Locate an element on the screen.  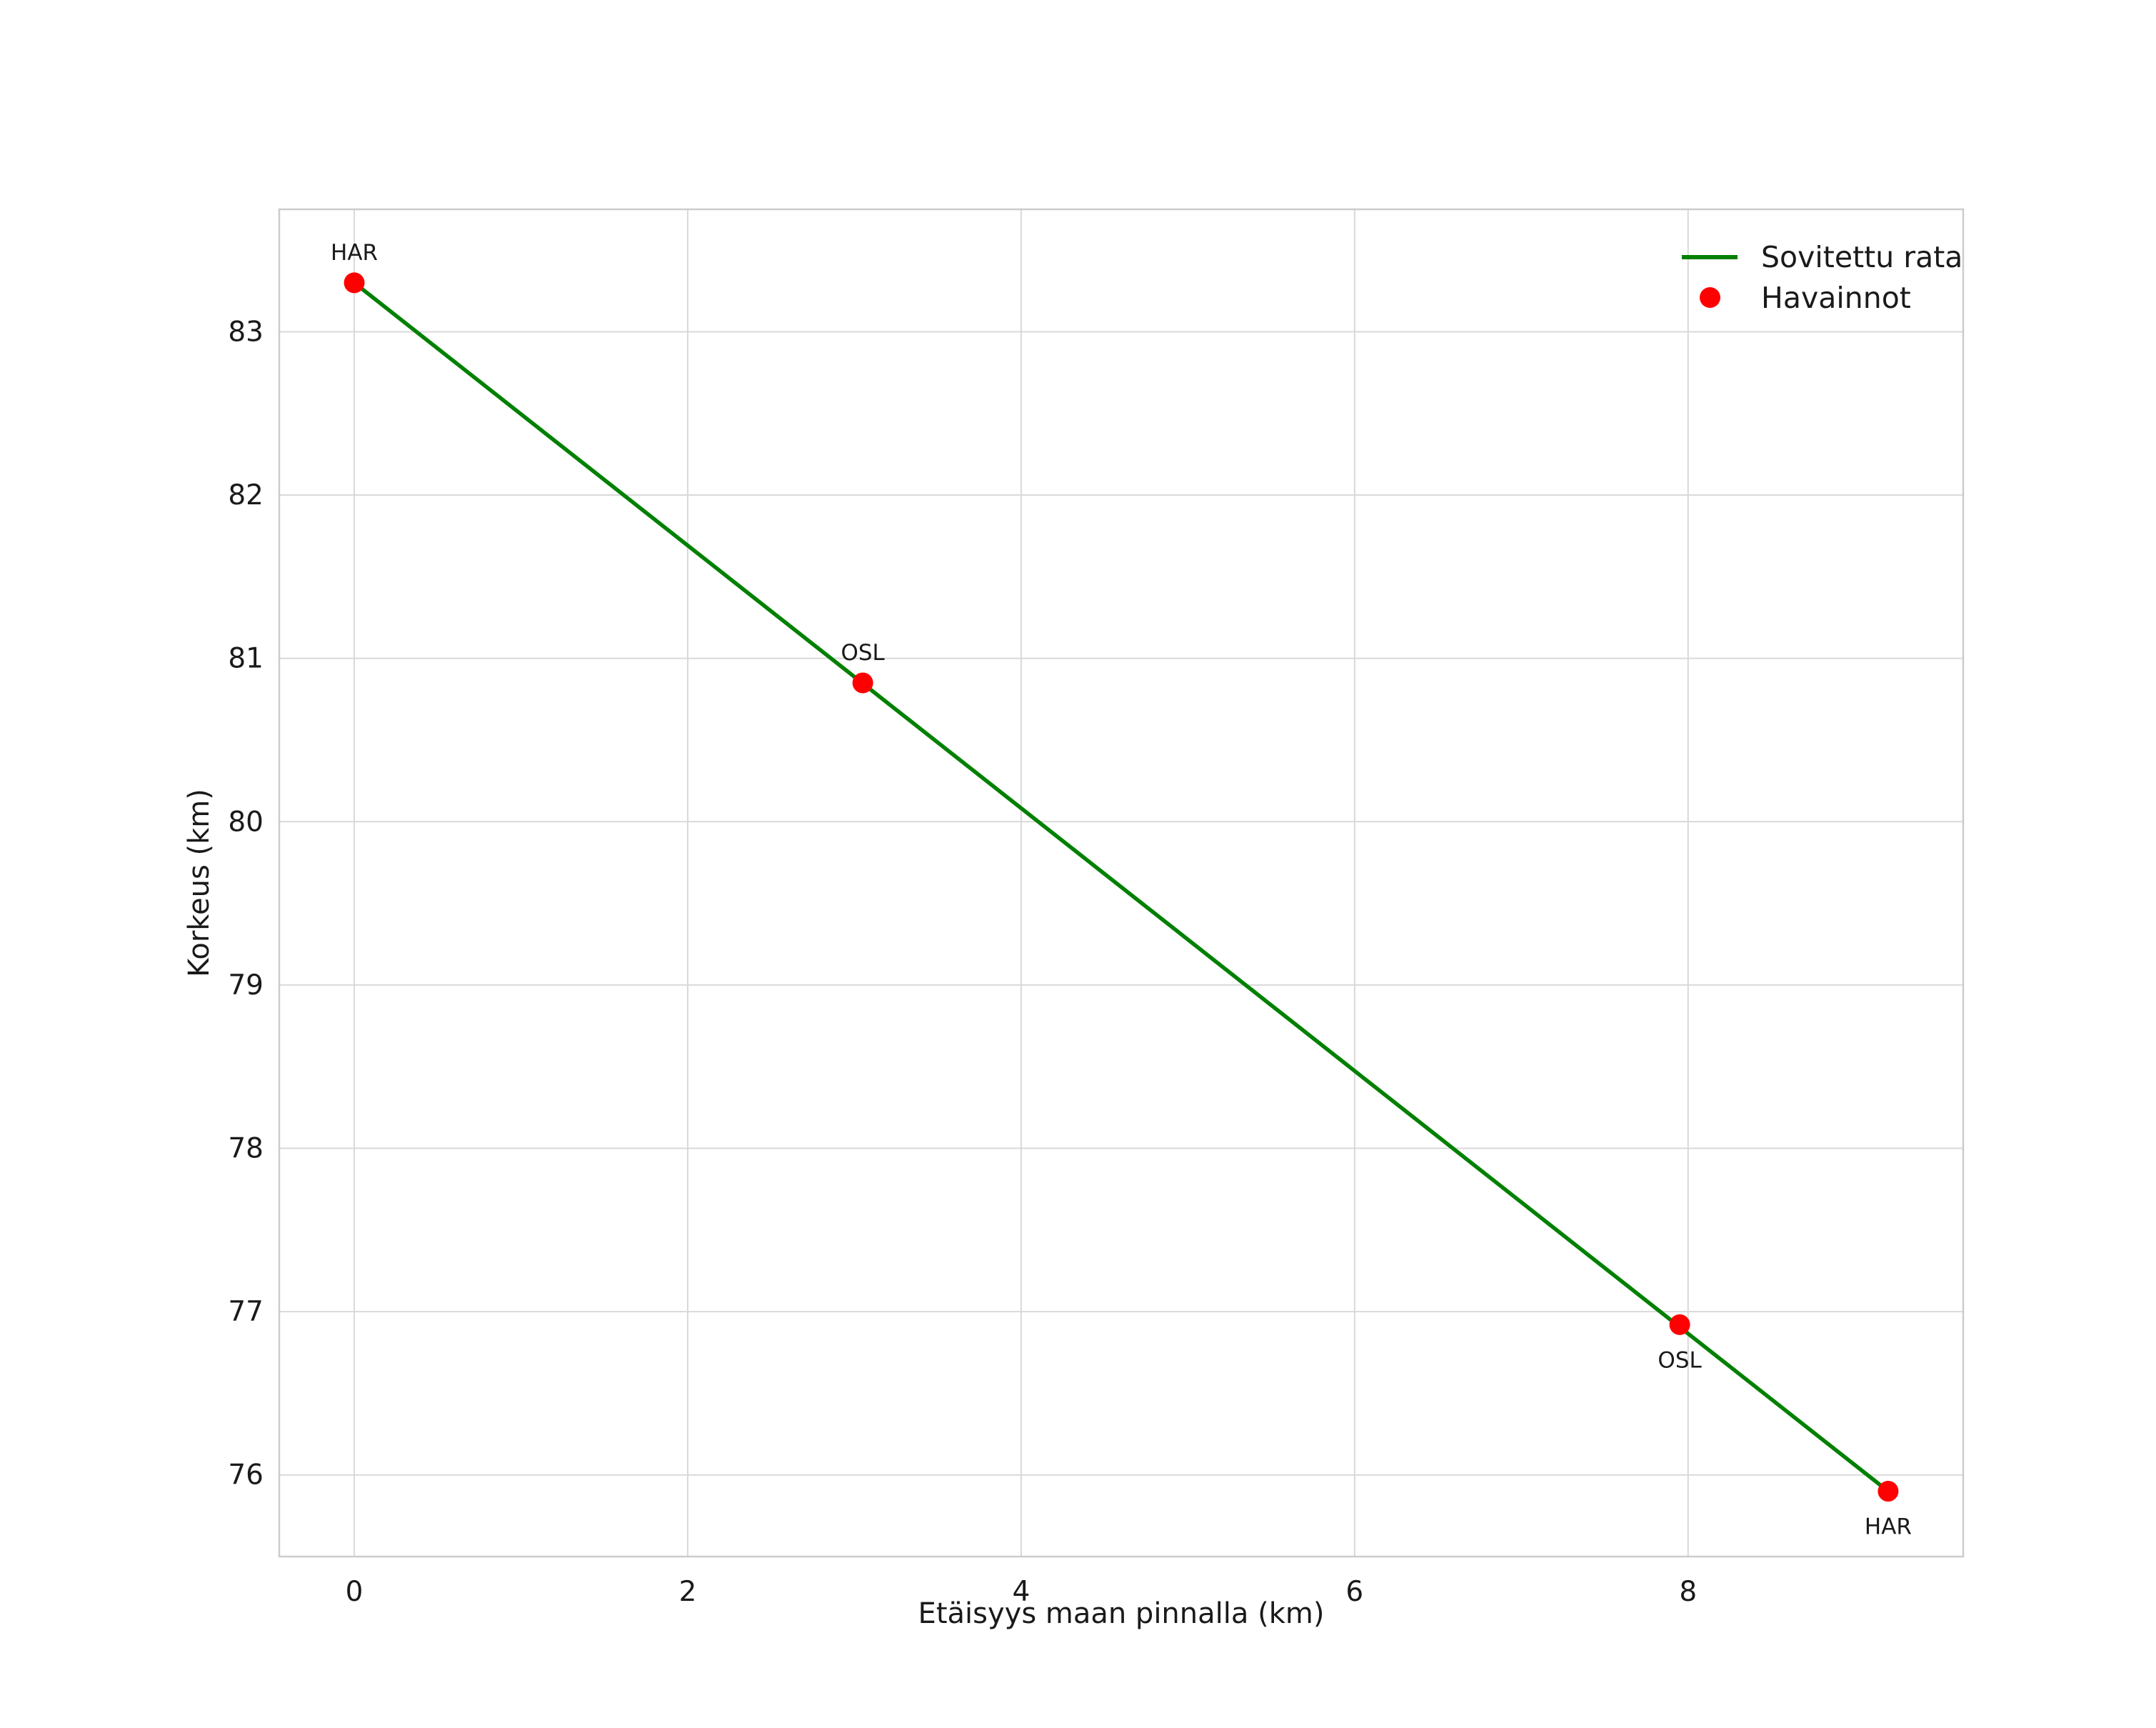
y-tick-label: 76 is located at coordinates (246, 1475).